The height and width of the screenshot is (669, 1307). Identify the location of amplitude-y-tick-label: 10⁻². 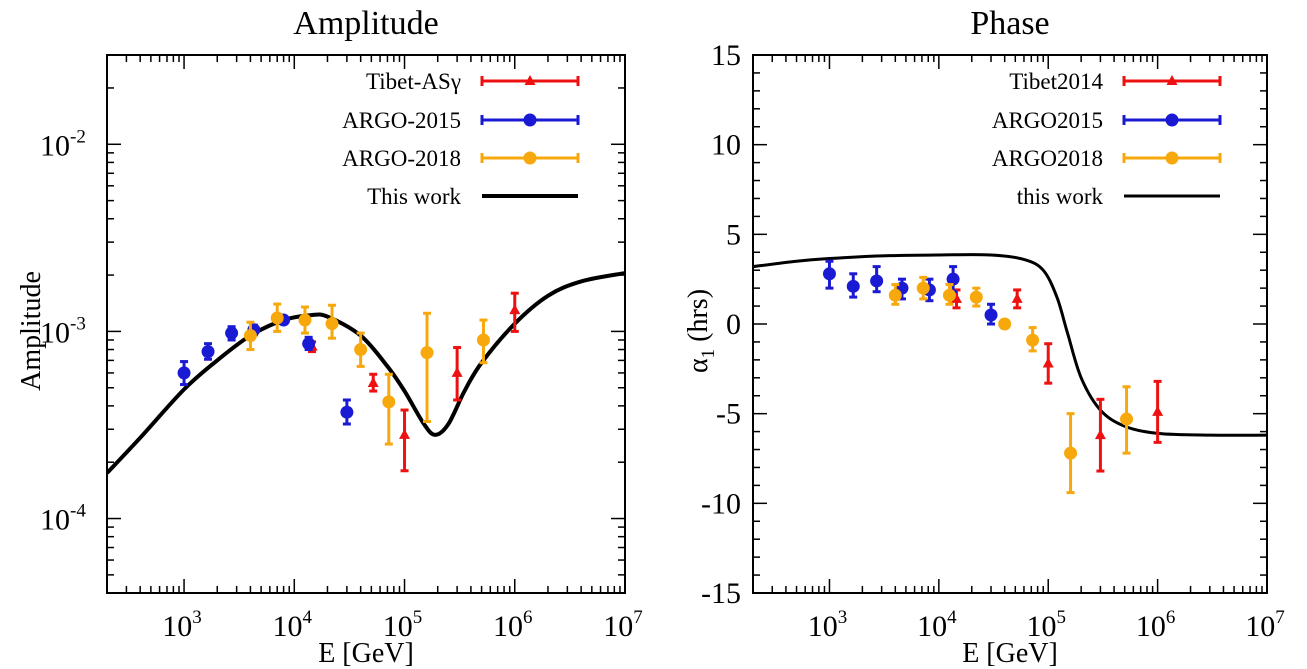
(63, 144).